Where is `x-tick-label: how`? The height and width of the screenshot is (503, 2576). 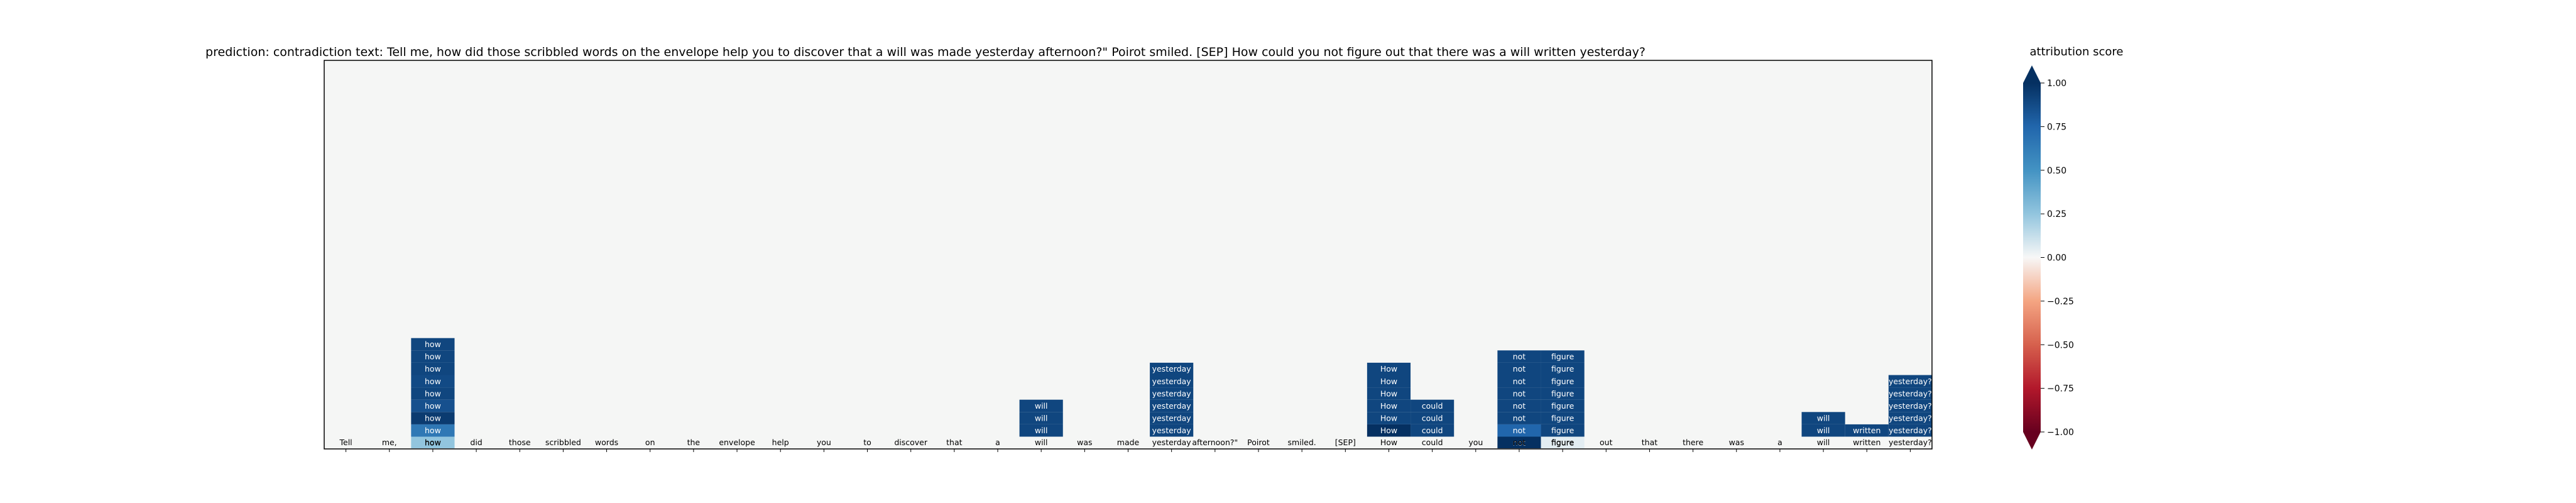
x-tick-label: how is located at coordinates (433, 442).